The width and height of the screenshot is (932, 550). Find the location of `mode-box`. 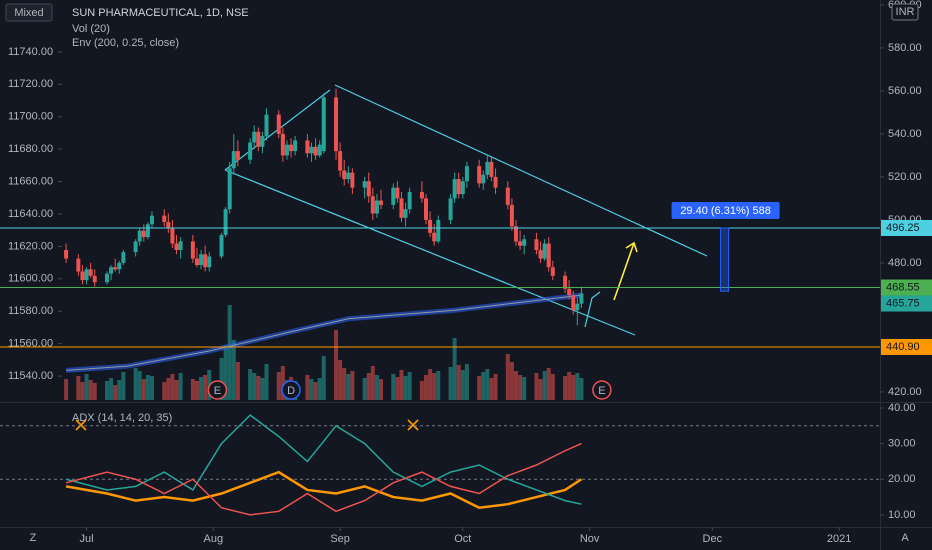

mode-box is located at coordinates (29, 12).